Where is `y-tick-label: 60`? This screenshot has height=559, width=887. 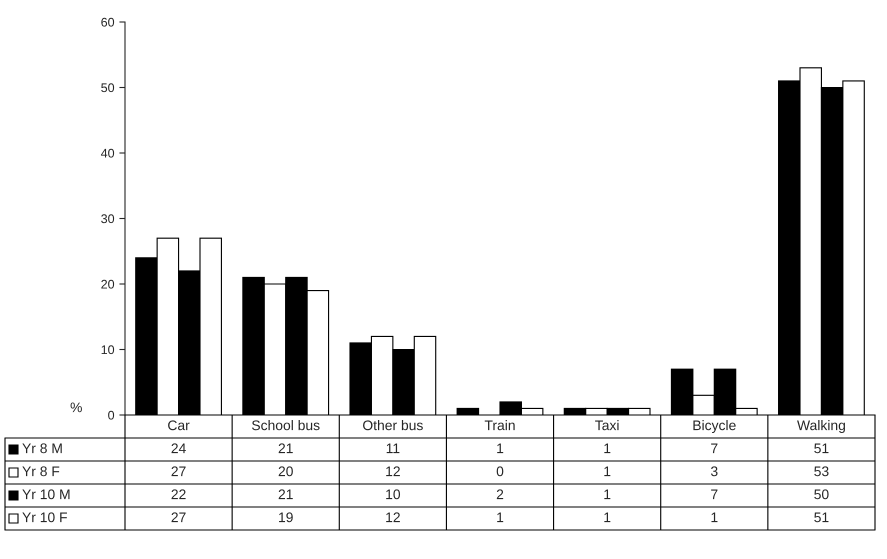 y-tick-label: 60 is located at coordinates (107, 22).